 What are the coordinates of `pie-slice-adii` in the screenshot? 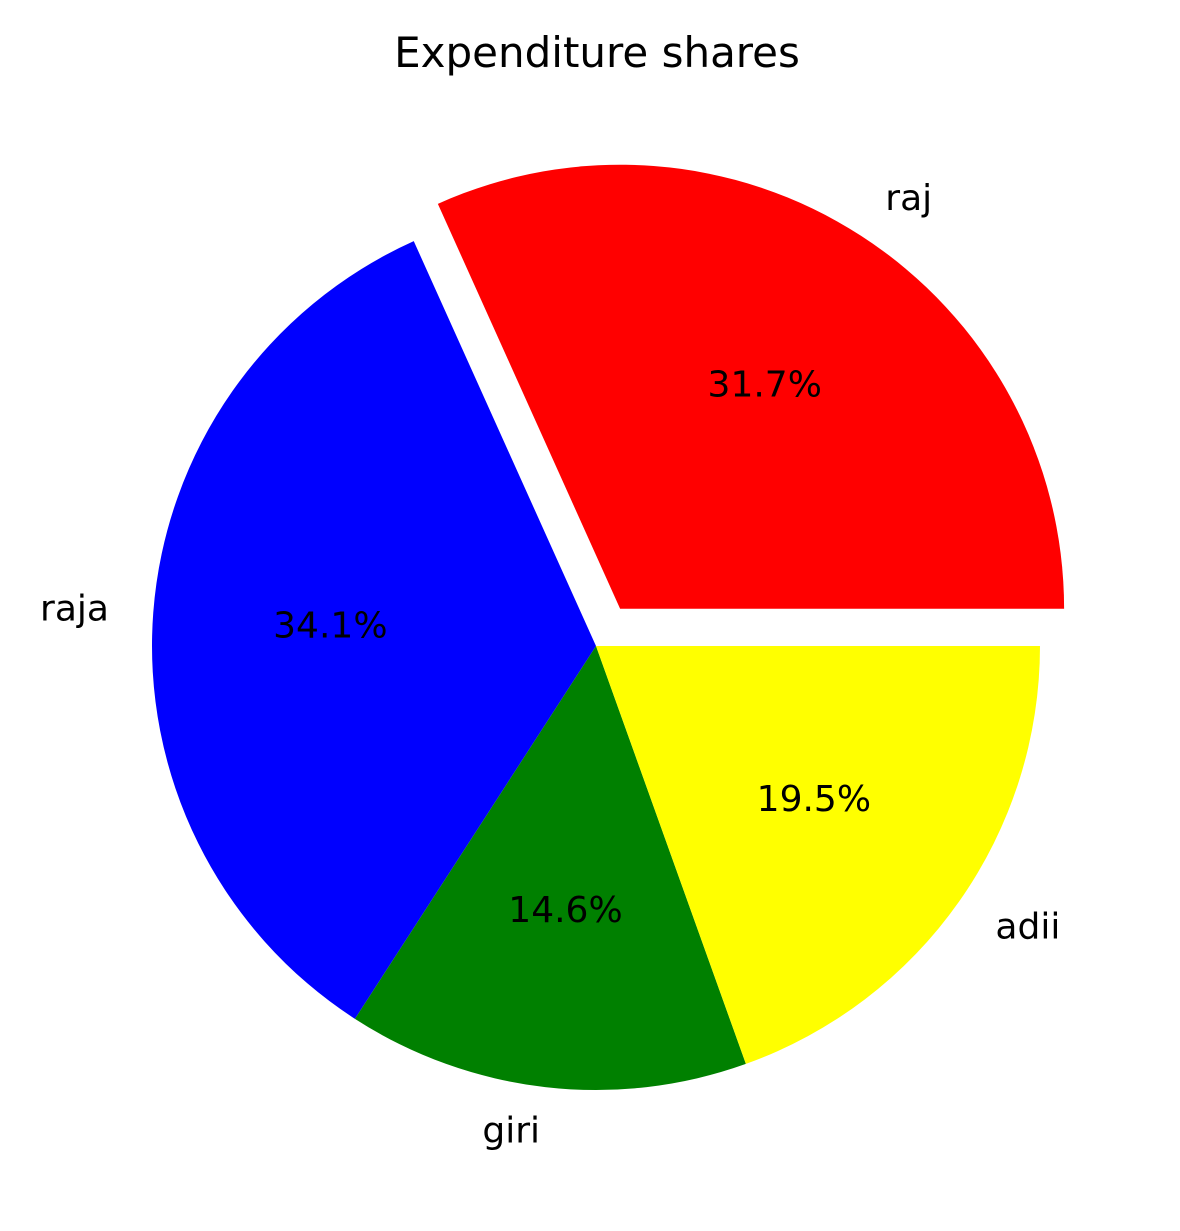 It's located at (818, 855).